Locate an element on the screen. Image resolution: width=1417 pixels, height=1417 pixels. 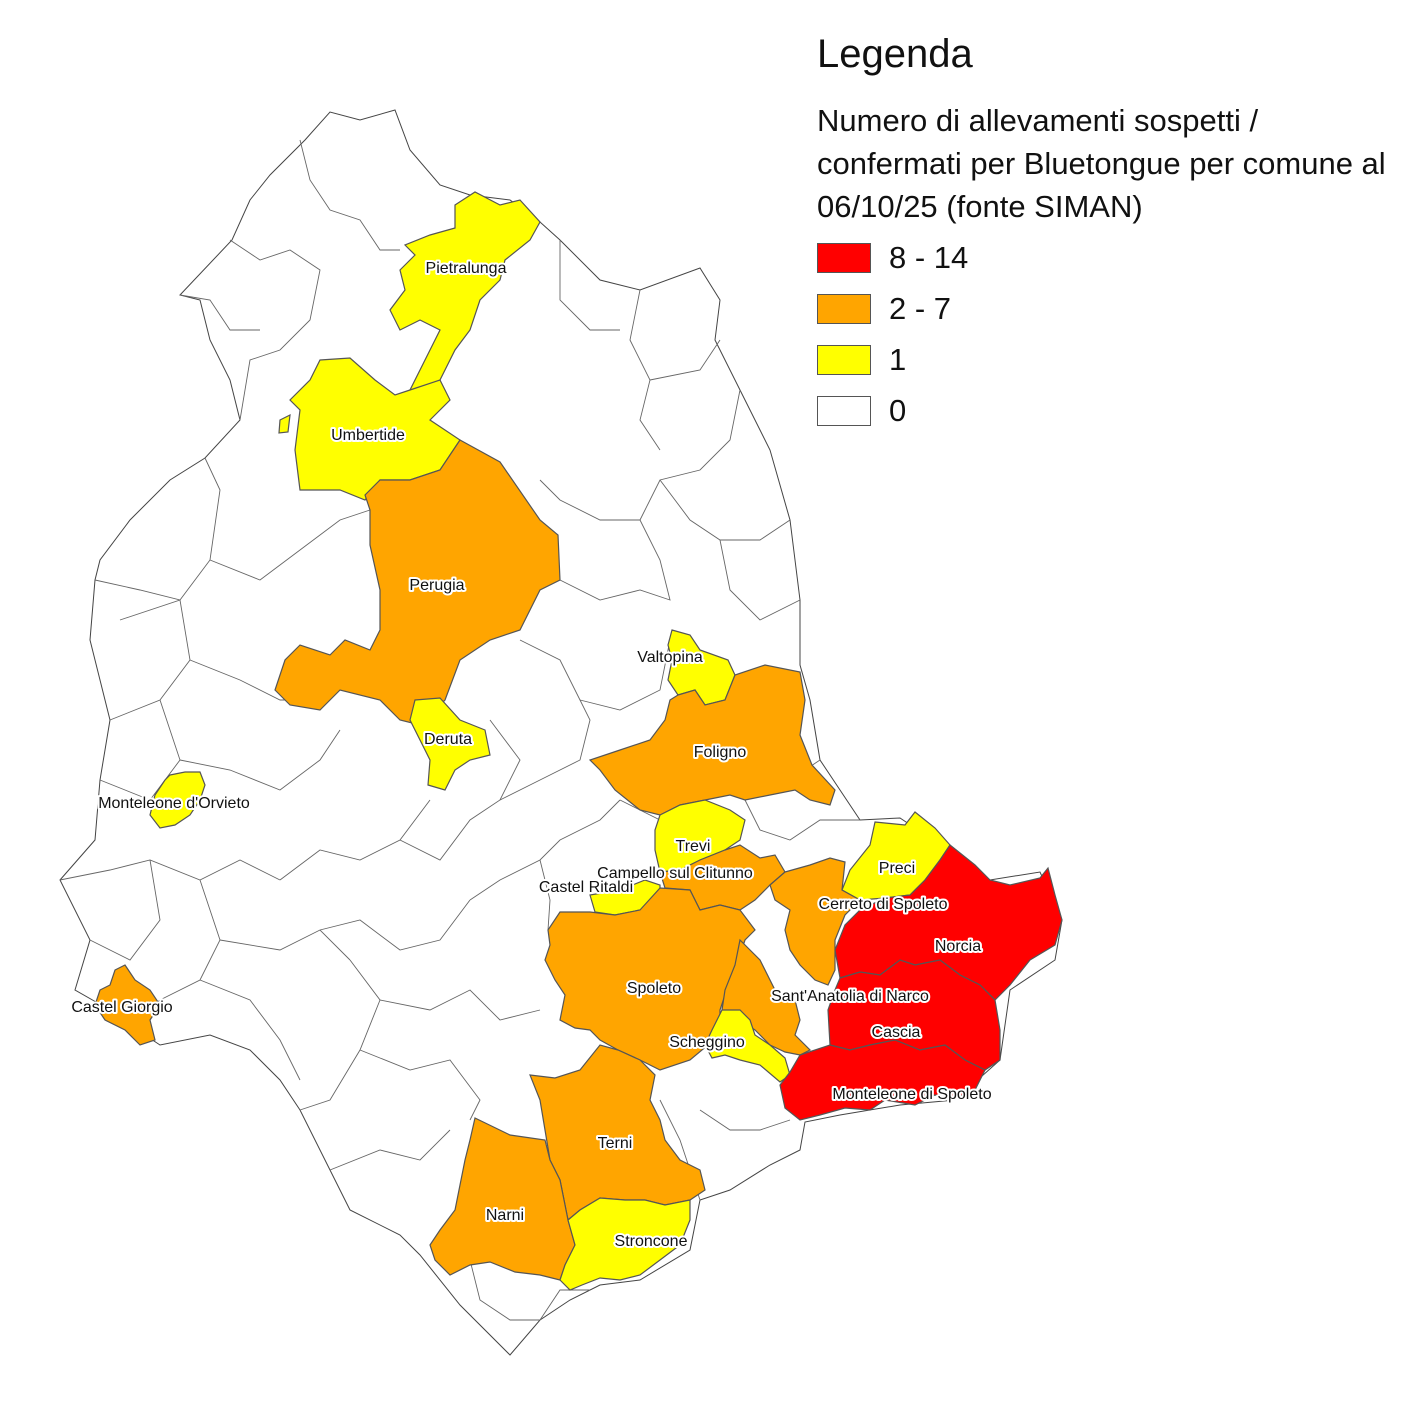
label-castel-ritaldi: Castel Ritaldi is located at coordinates (586, 887).